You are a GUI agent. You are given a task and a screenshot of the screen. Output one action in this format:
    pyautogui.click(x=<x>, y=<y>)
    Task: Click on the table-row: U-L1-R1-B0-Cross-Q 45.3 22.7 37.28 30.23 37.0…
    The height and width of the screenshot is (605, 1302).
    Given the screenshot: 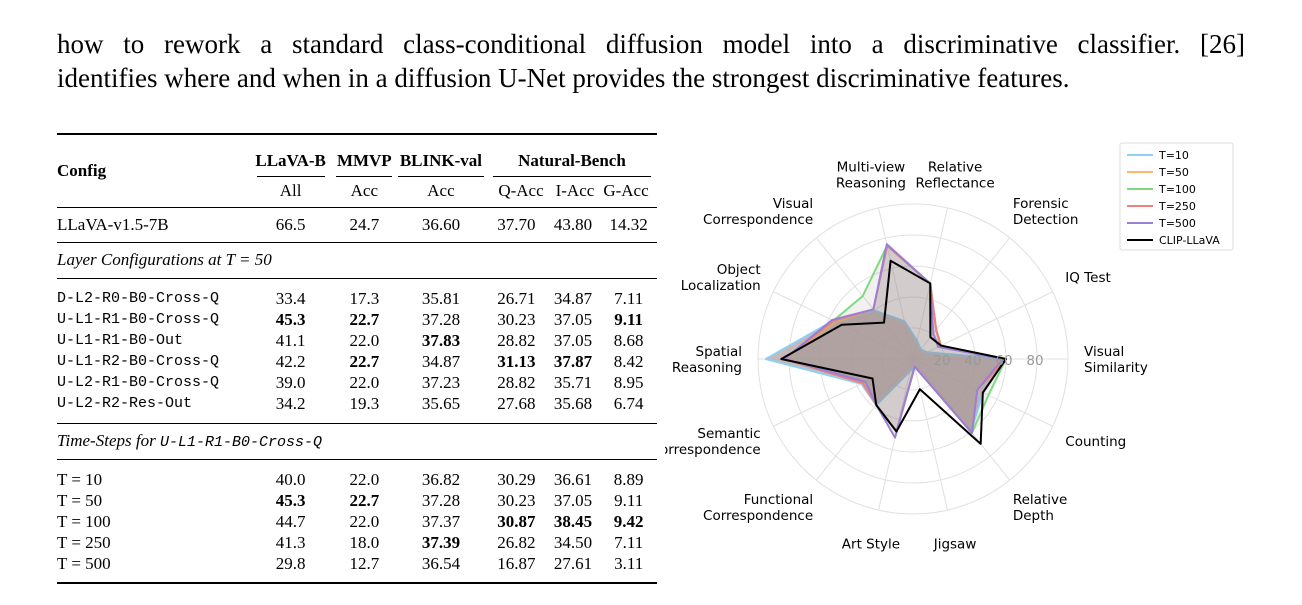 What is the action you would take?
    pyautogui.click(x=357, y=319)
    